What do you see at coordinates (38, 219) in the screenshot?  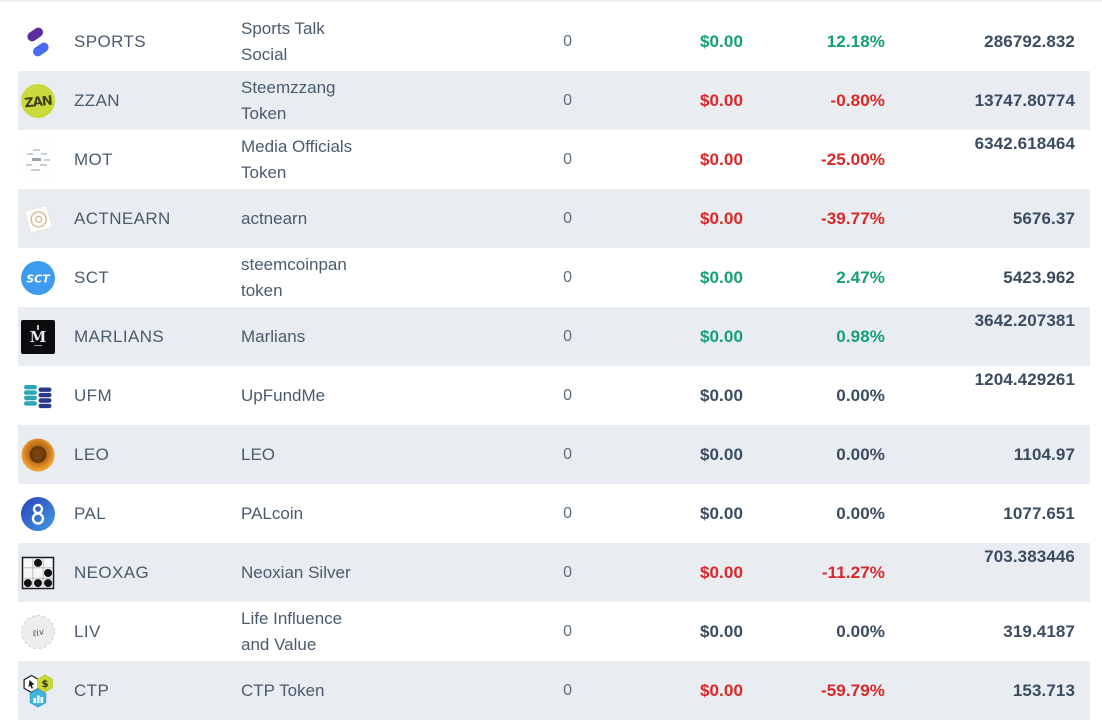 I see `actnearn-icon` at bounding box center [38, 219].